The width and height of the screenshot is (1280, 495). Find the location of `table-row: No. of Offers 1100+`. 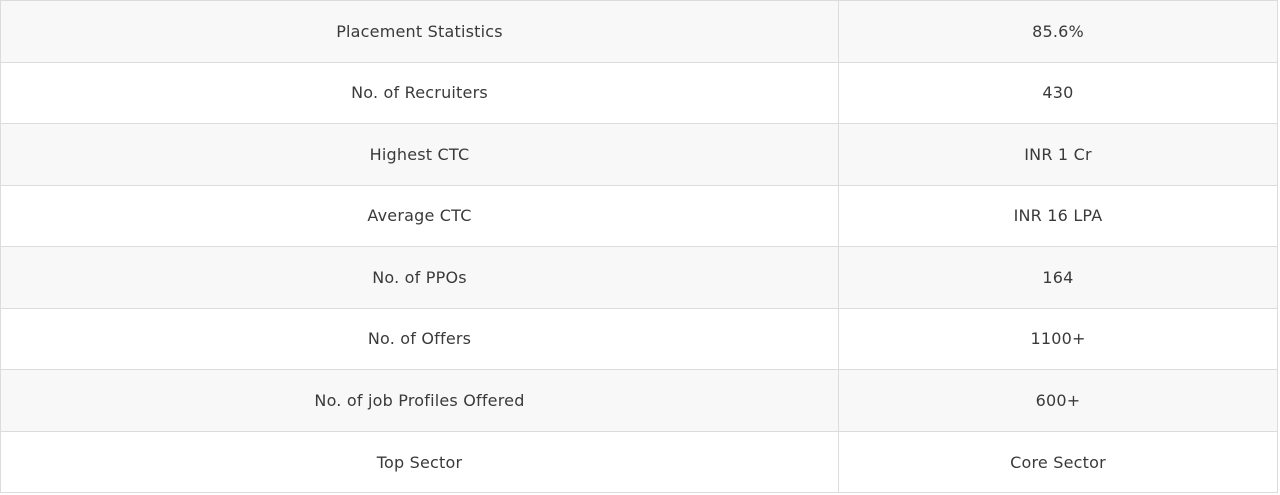

table-row: No. of Offers 1100+ is located at coordinates (639, 339).